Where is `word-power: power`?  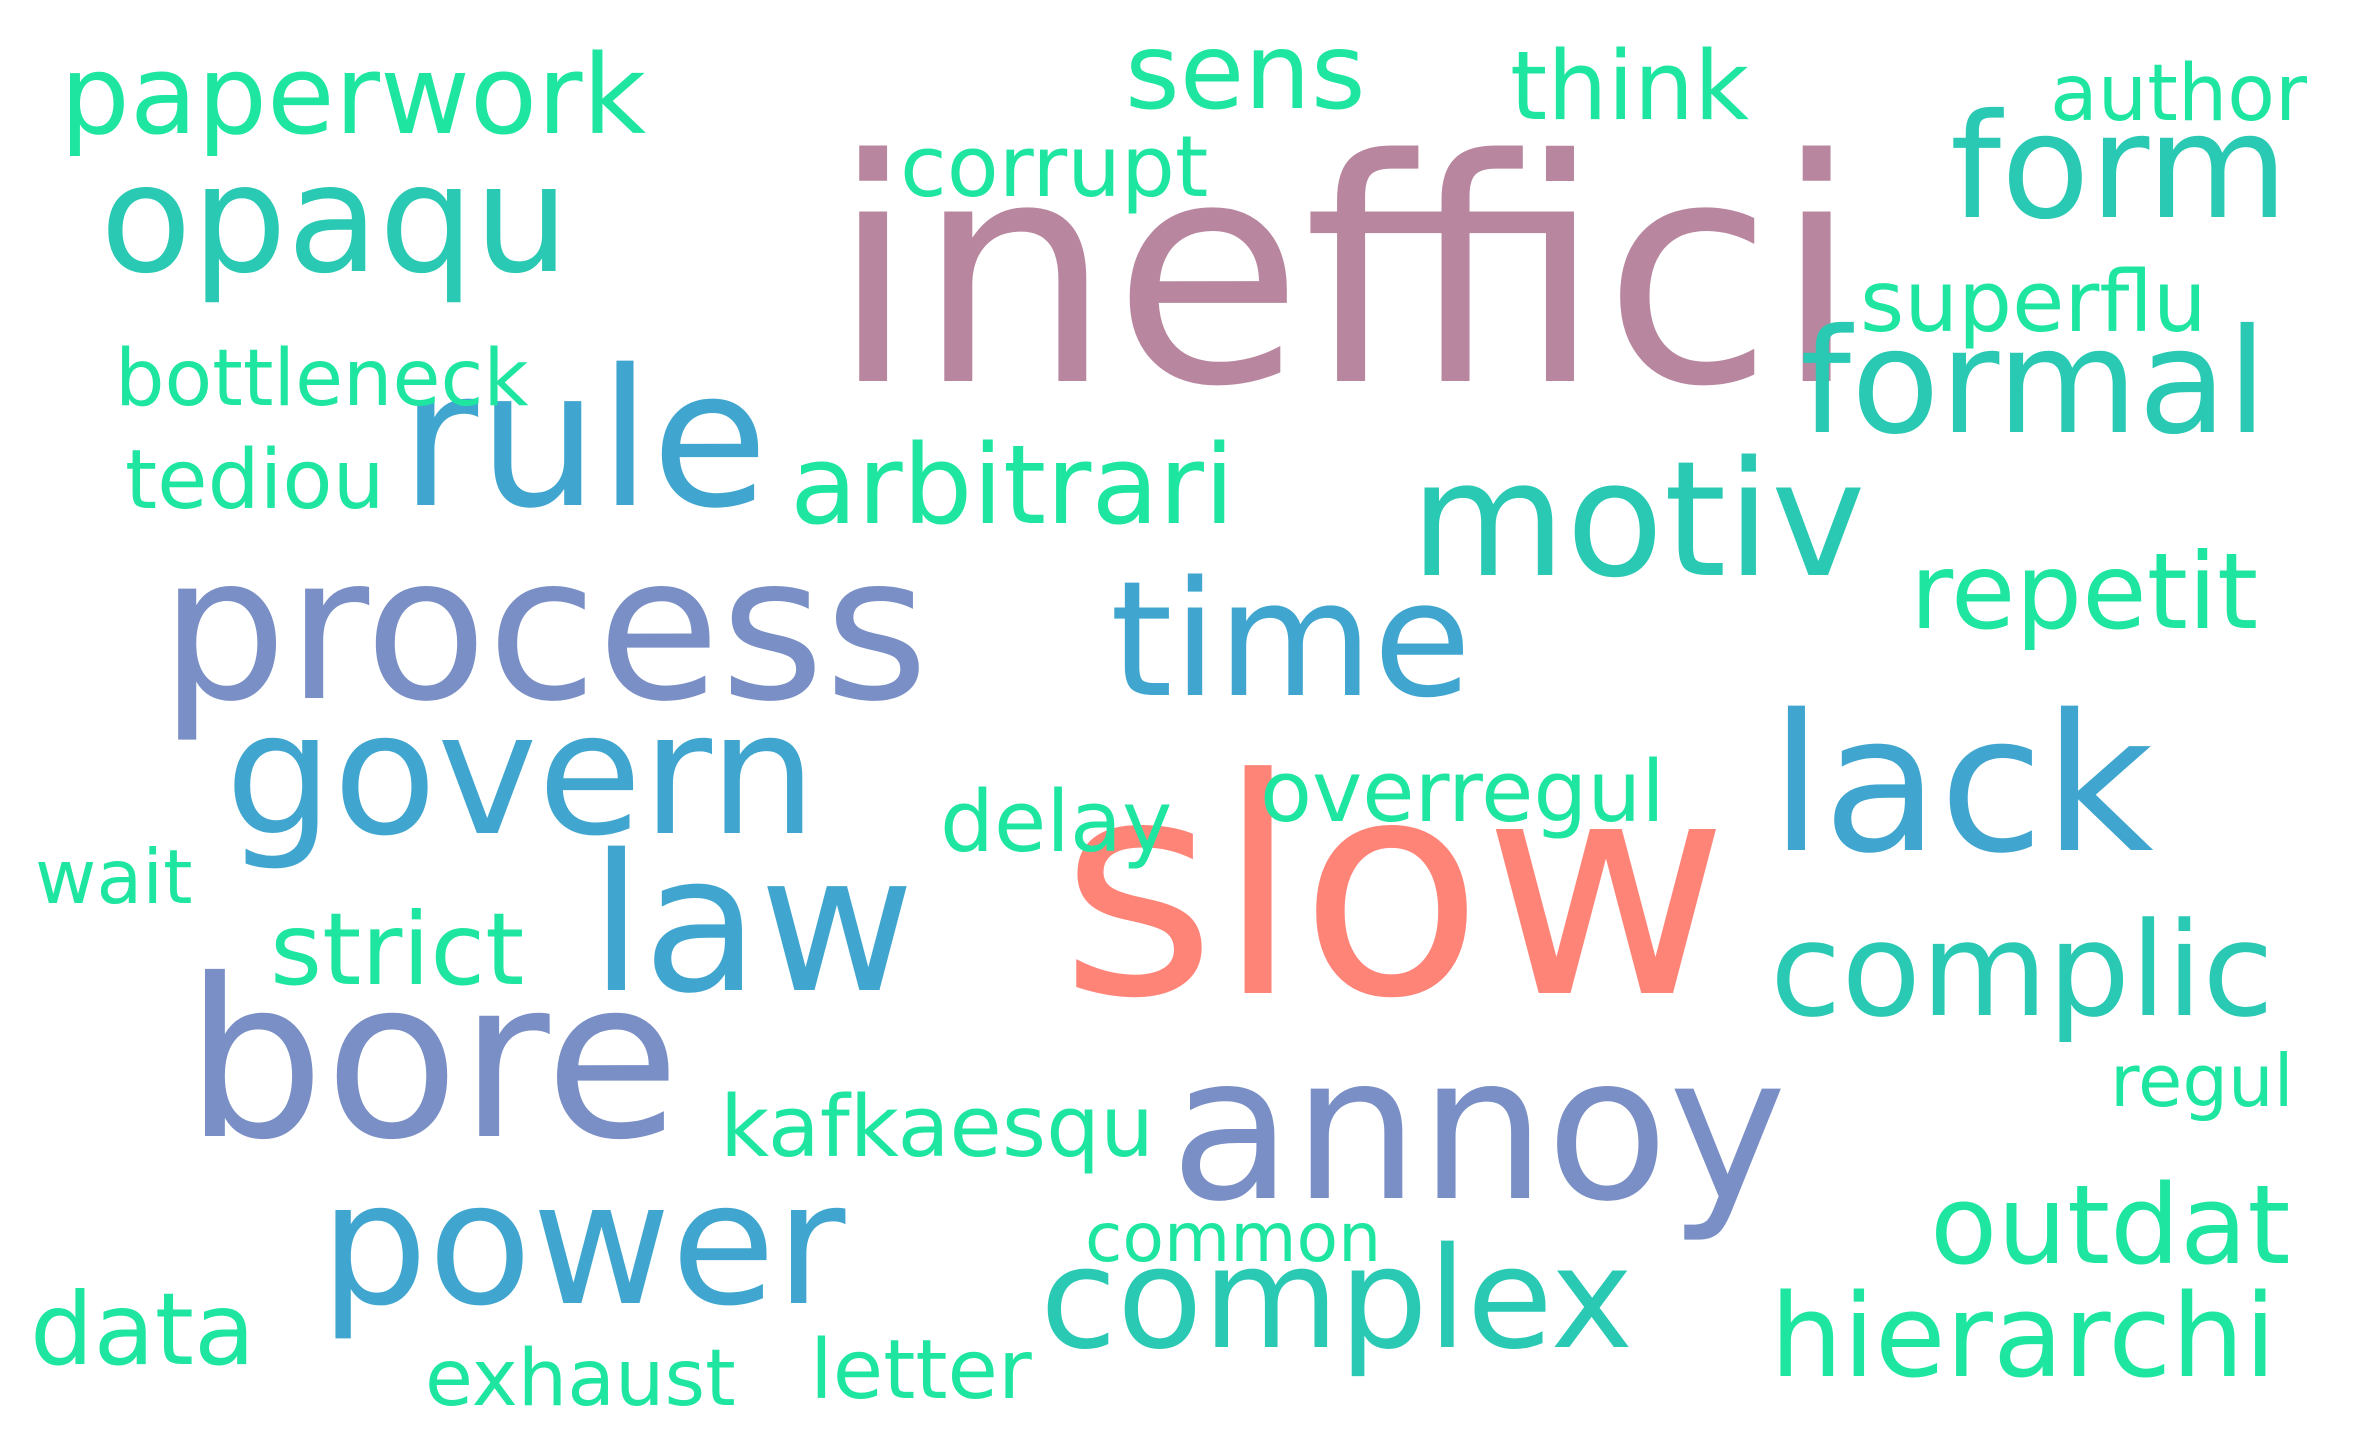 word-power: power is located at coordinates (583, 1245).